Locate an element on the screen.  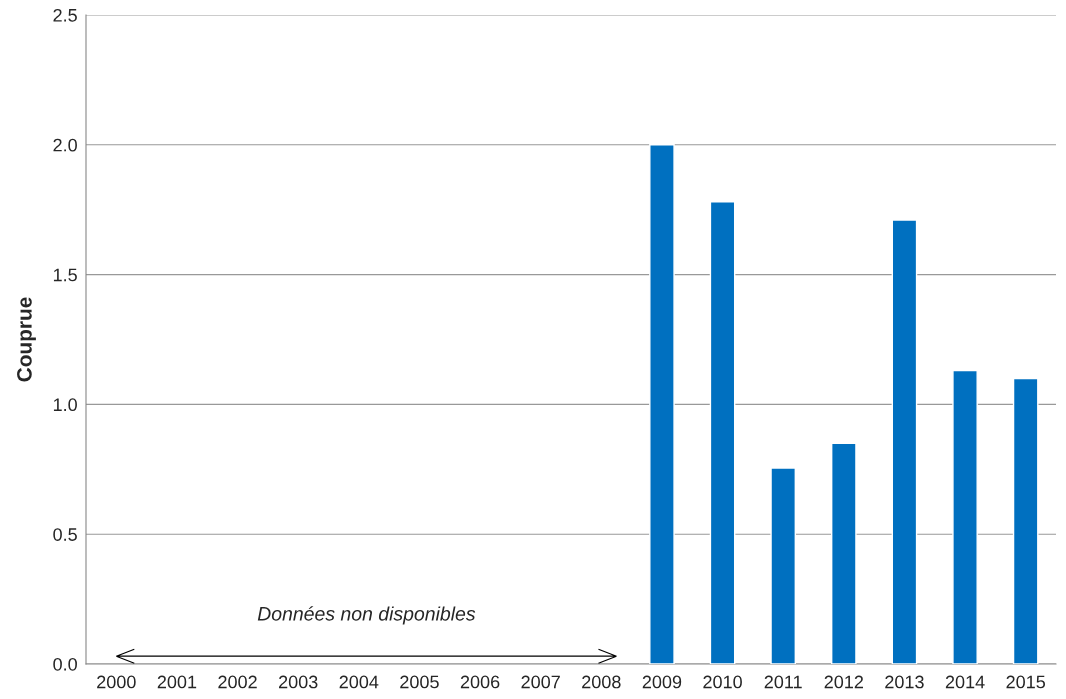
x-tick-label: 2012 is located at coordinates (843, 682).